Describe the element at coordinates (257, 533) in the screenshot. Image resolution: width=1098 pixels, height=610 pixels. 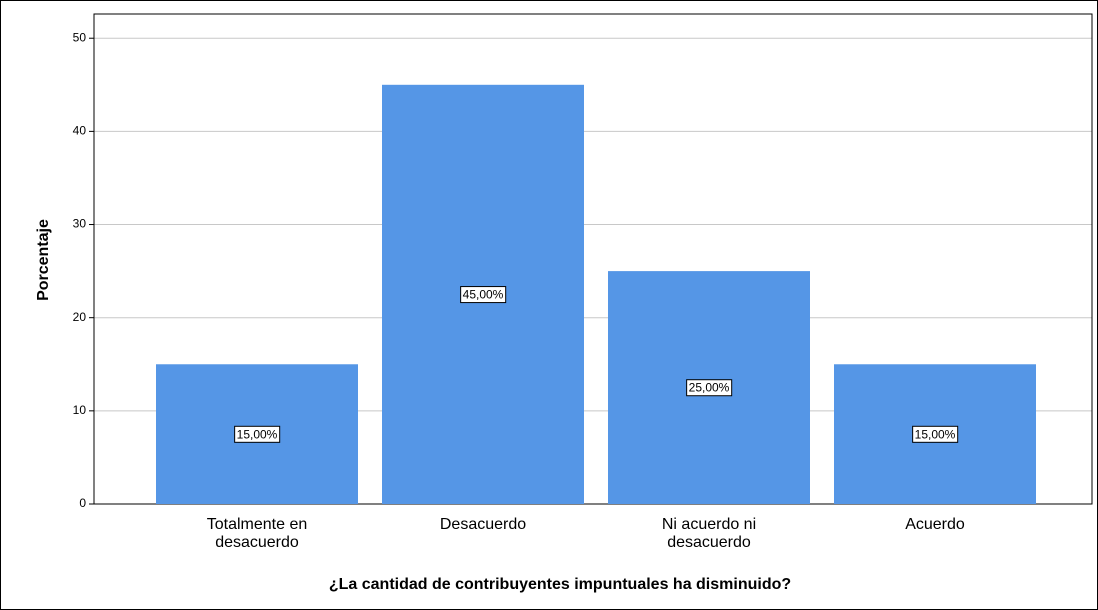
I see `x-tick-label: Totalmente en desacuerdo` at that location.